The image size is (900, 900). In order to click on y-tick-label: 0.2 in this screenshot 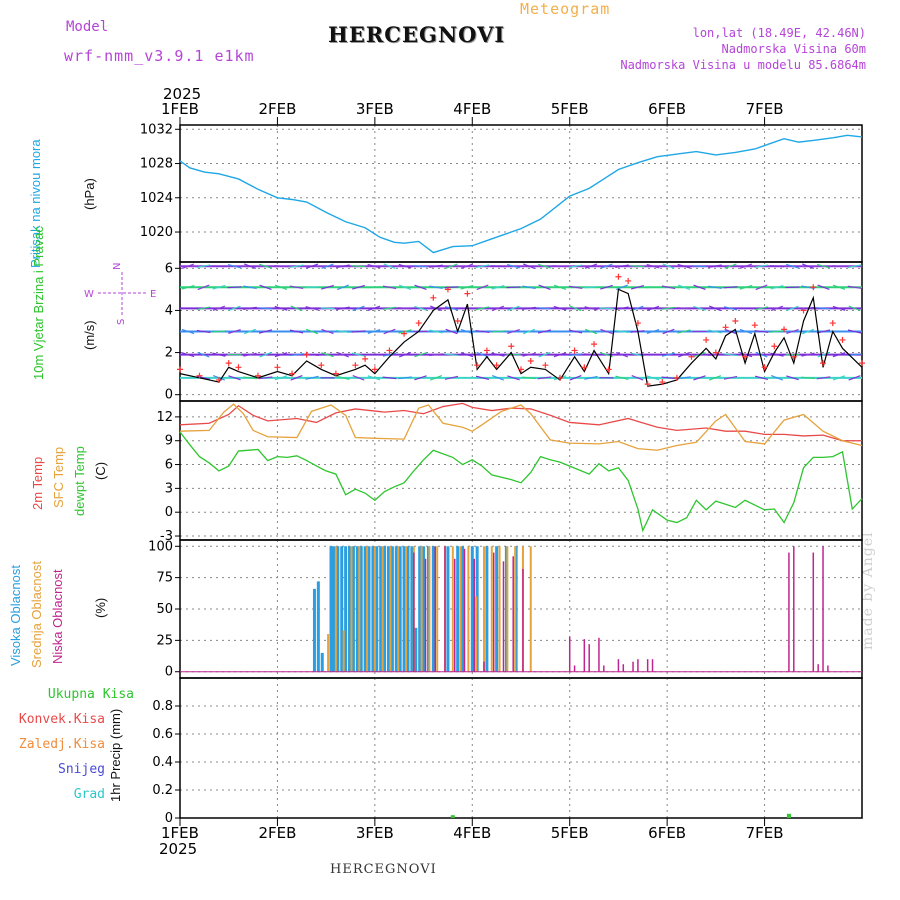, I will do `click(162, 790)`.